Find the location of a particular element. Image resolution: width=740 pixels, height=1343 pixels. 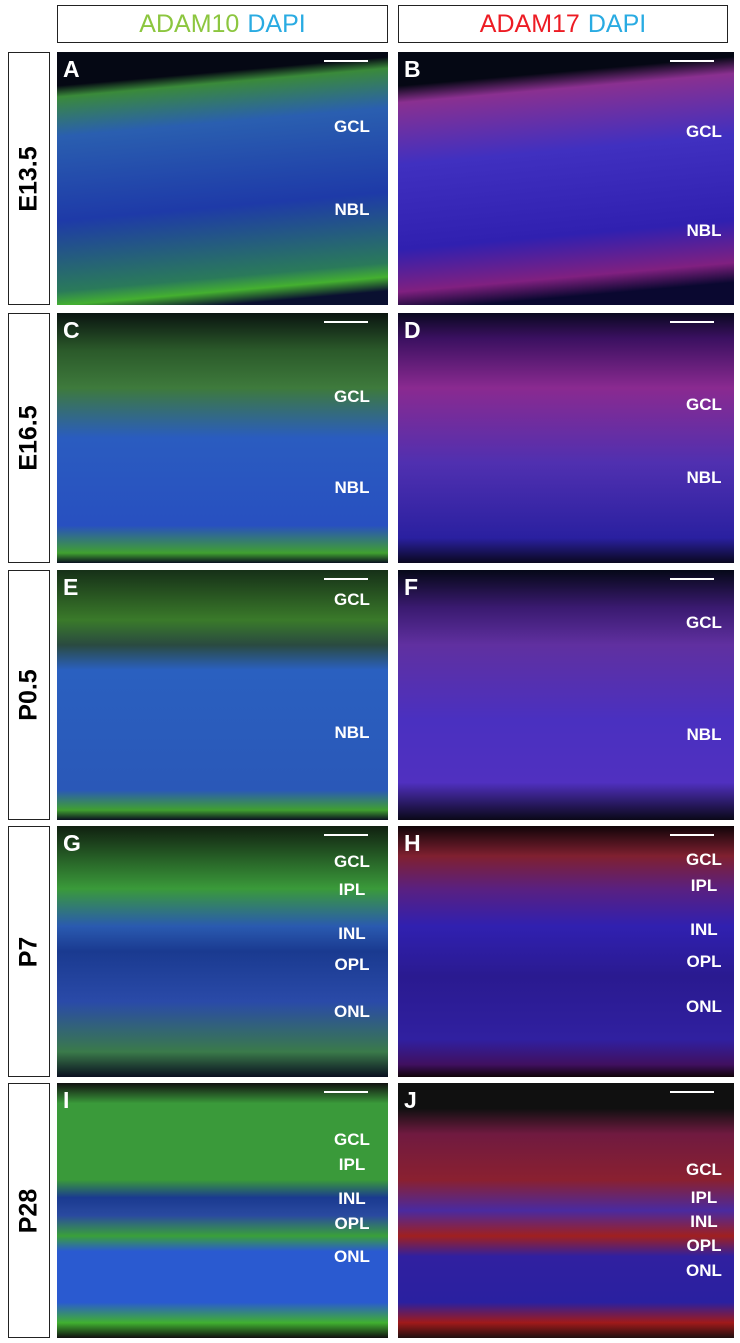

column-header: ADAM17 DAPI is located at coordinates (563, 24).